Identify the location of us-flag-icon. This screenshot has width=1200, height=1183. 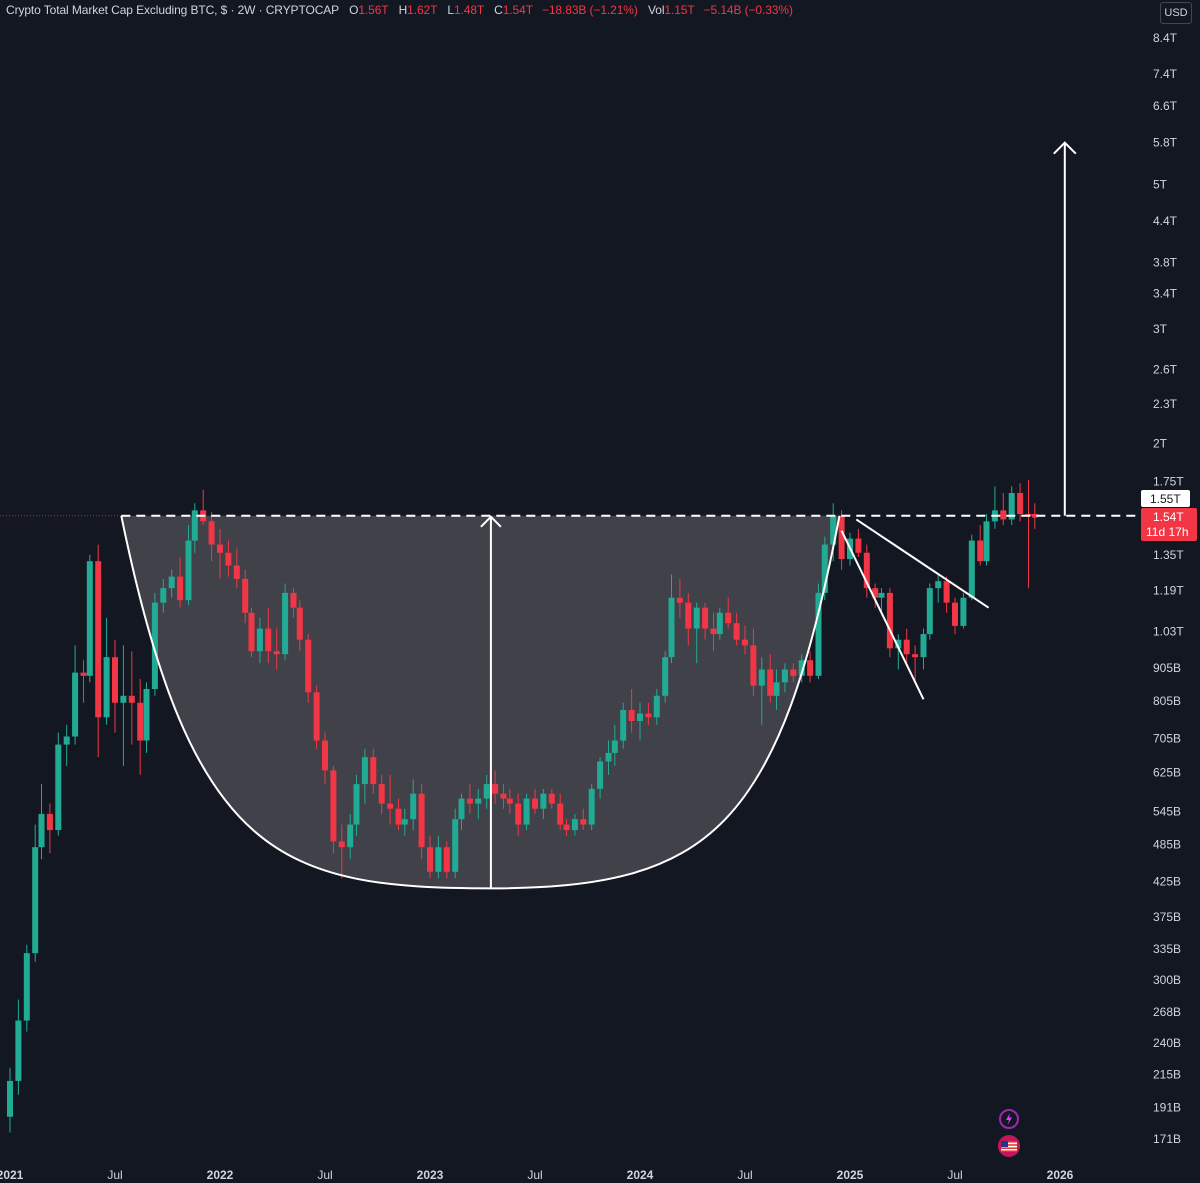
(1009, 1146).